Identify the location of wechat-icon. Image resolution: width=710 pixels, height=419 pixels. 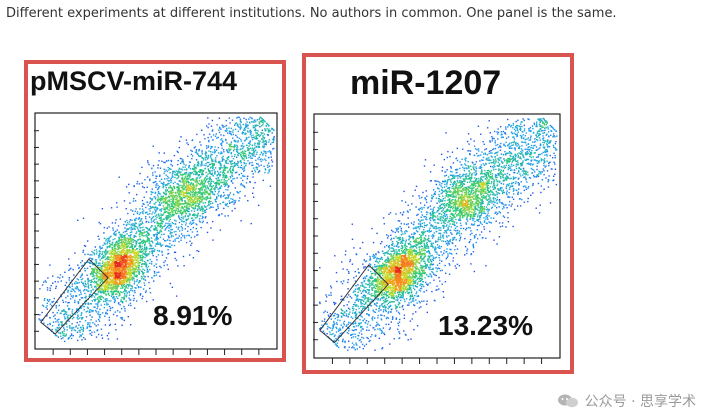
(568, 401).